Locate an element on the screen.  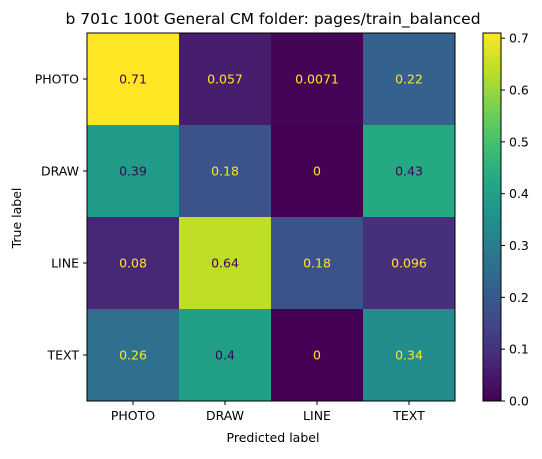
cell-label-2-3: 0.096 is located at coordinates (409, 263).